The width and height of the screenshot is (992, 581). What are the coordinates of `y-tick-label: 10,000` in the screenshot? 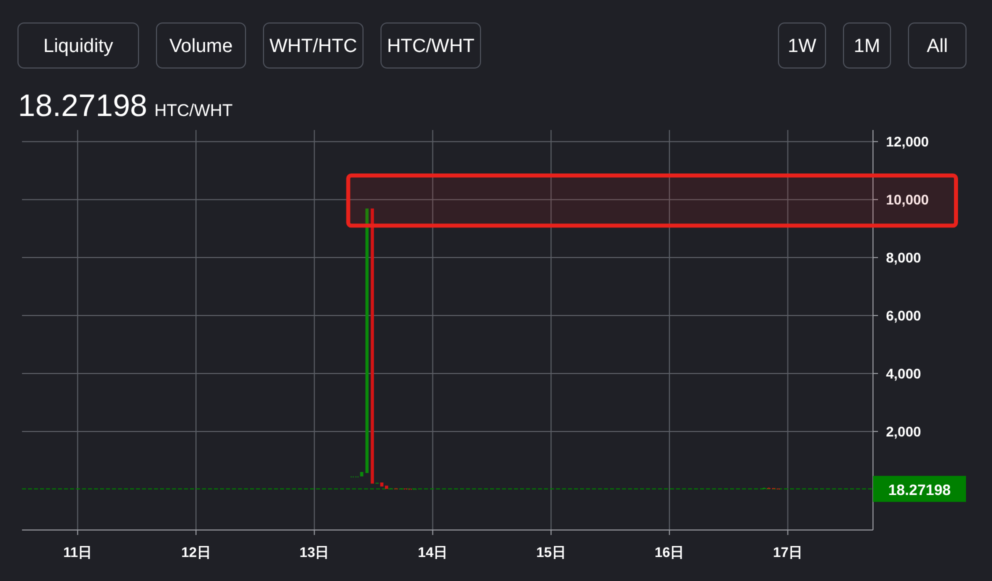 It's located at (908, 200).